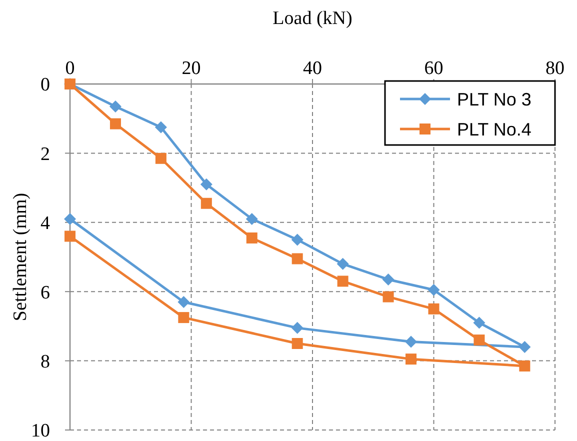 Image resolution: width=577 pixels, height=441 pixels. What do you see at coordinates (40, 430) in the screenshot?
I see `y-tick-label: 10` at bounding box center [40, 430].